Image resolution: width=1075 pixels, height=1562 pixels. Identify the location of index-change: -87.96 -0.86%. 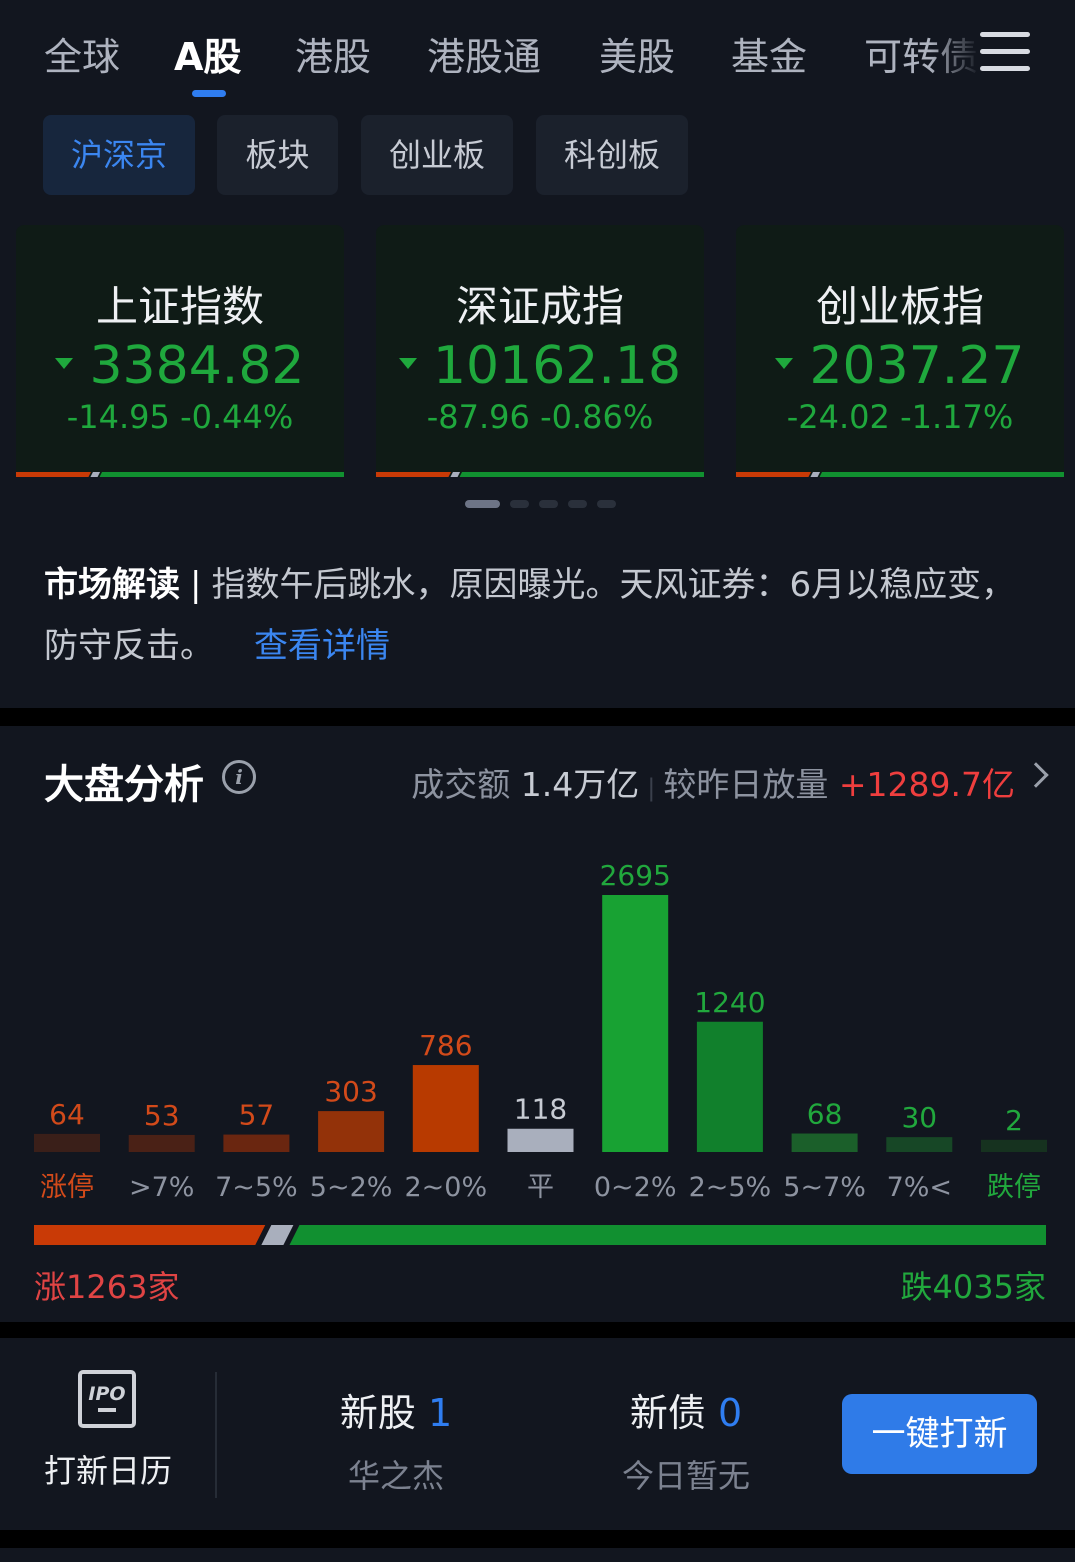
(540, 417).